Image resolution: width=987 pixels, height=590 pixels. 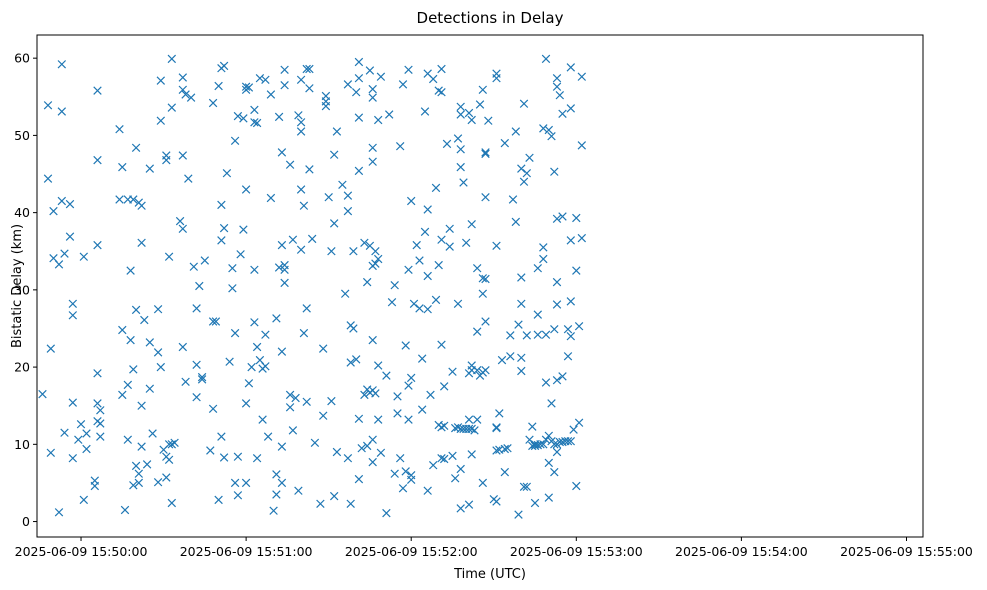 I want to click on y-tick-label: 0, so click(x=26, y=521).